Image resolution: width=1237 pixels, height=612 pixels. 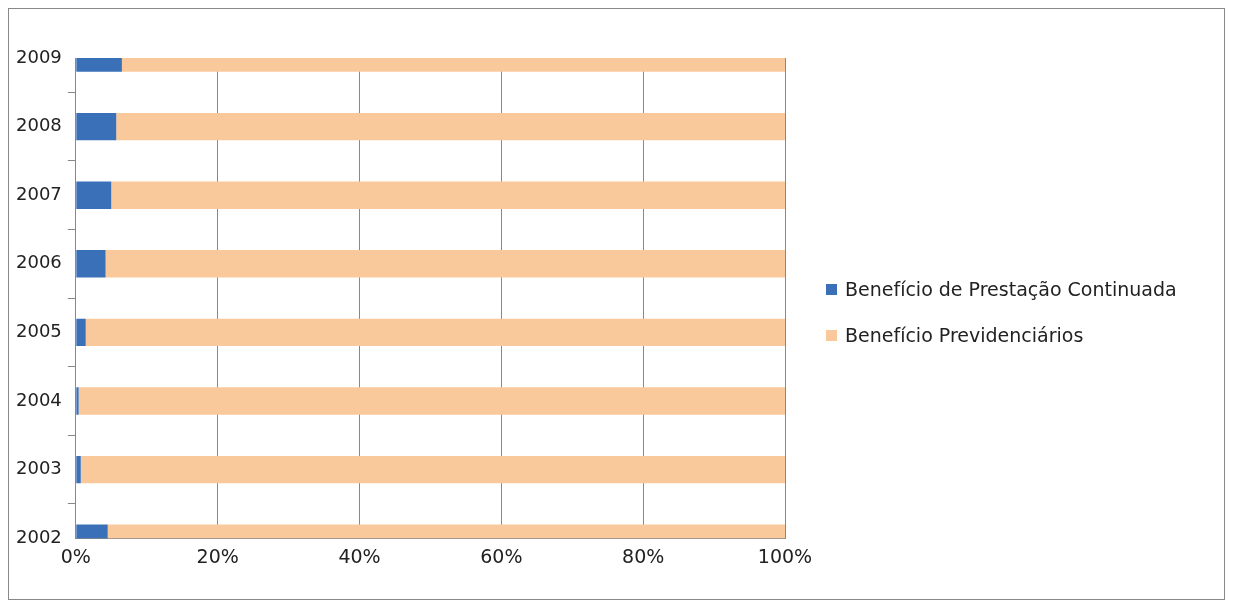 I want to click on y-tick-label: 2003, so click(x=39, y=468).